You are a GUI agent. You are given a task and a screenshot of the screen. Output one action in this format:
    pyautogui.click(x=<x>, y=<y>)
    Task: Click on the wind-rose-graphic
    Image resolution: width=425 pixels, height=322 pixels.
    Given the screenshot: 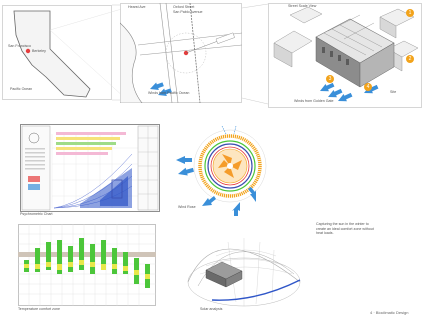 What is the action you would take?
    pyautogui.click(x=221, y=171)
    